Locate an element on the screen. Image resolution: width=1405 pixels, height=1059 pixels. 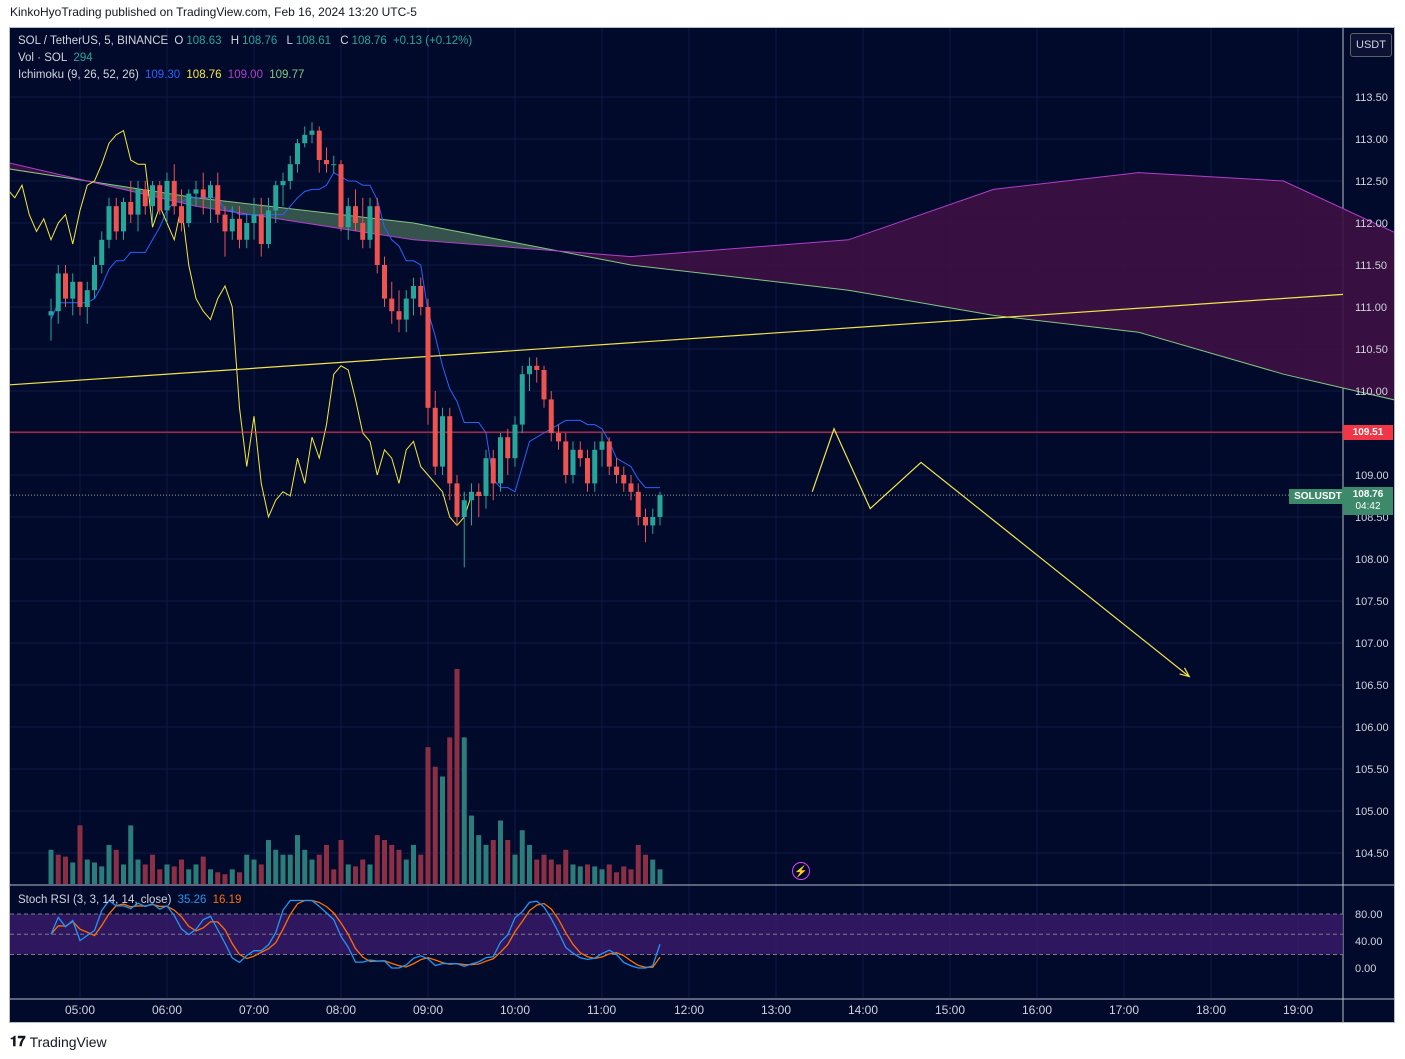
price-axis-label: 112.50 is located at coordinates (1371, 182).